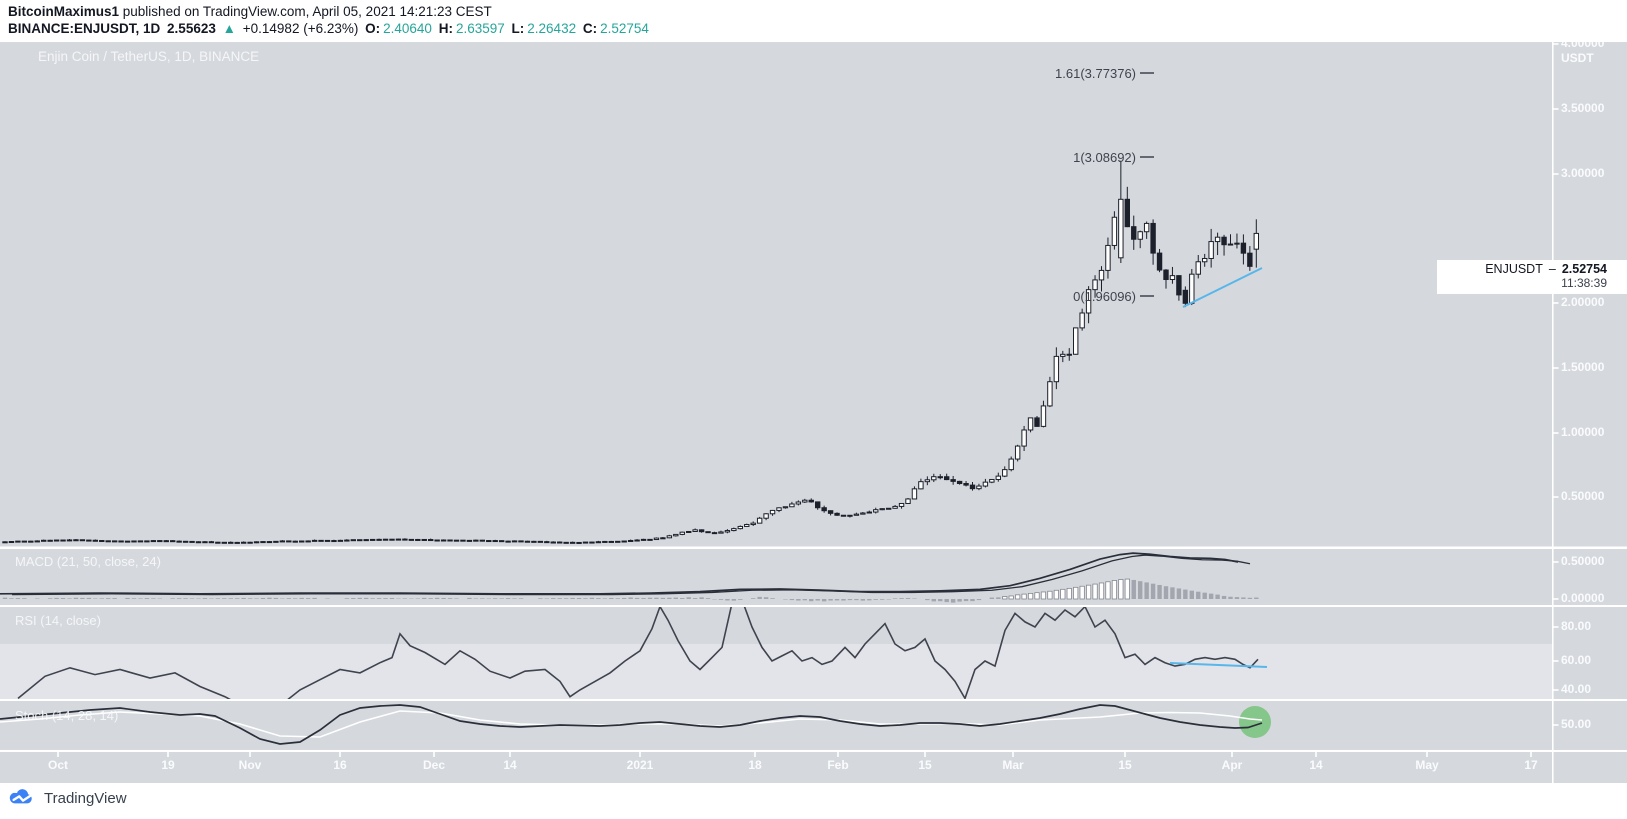  I want to click on price-axis-label: 3.50000, so click(1583, 108).